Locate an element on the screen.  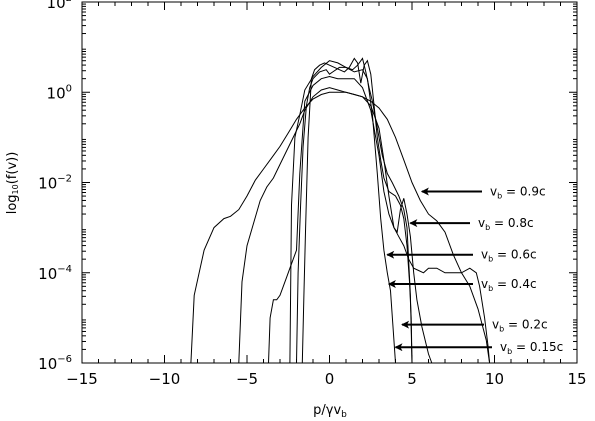
y-tick-label: 10⁻² is located at coordinates (55, 183).